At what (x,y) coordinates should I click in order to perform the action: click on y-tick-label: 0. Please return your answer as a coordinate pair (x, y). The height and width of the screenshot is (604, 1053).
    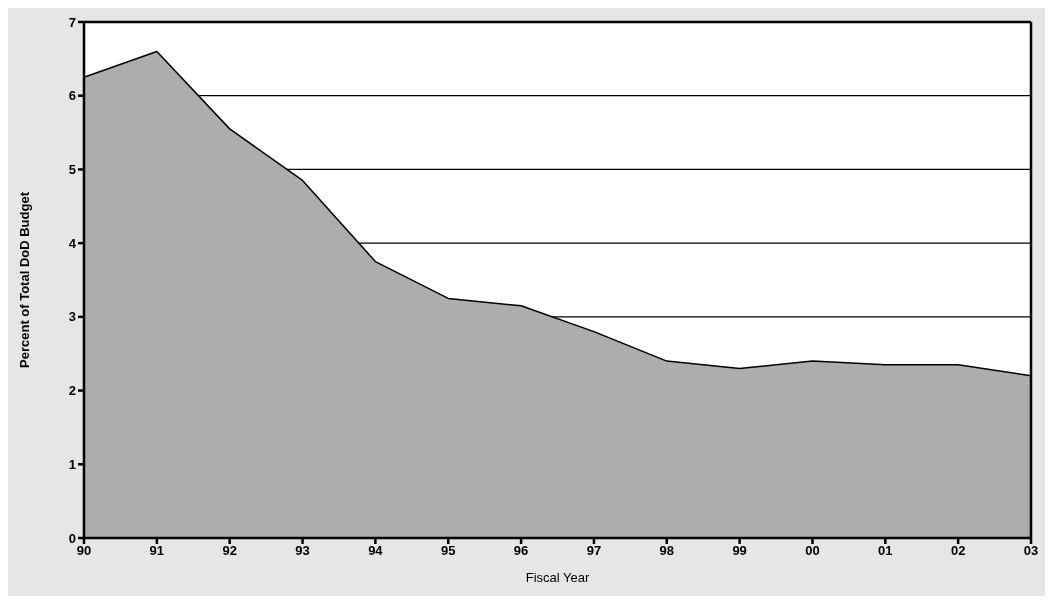
    Looking at the image, I should click on (72, 538).